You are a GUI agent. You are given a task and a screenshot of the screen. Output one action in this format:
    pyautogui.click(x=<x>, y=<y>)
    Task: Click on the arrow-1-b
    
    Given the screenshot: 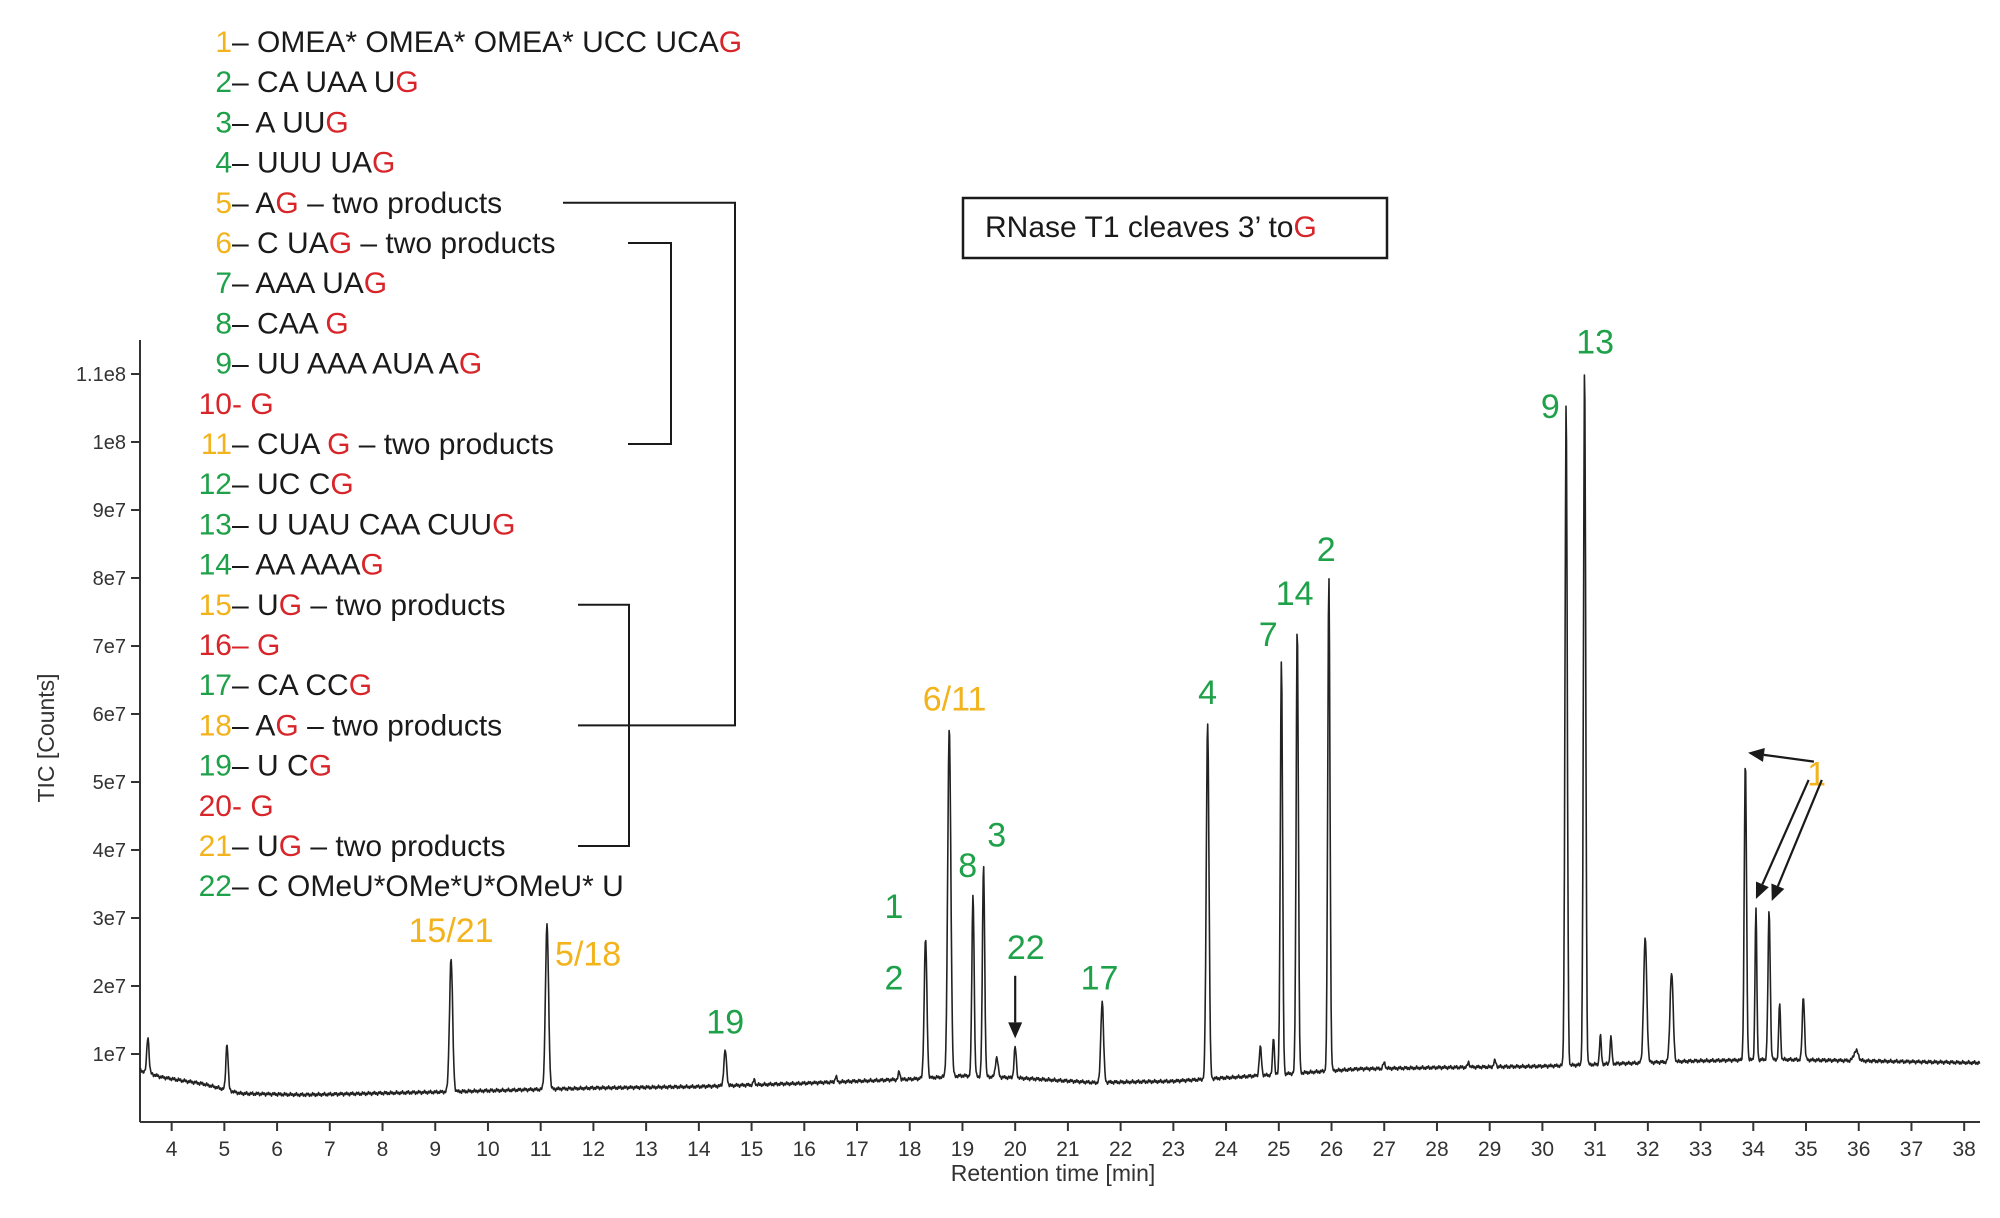 What is the action you would take?
    pyautogui.click(x=1782, y=839)
    